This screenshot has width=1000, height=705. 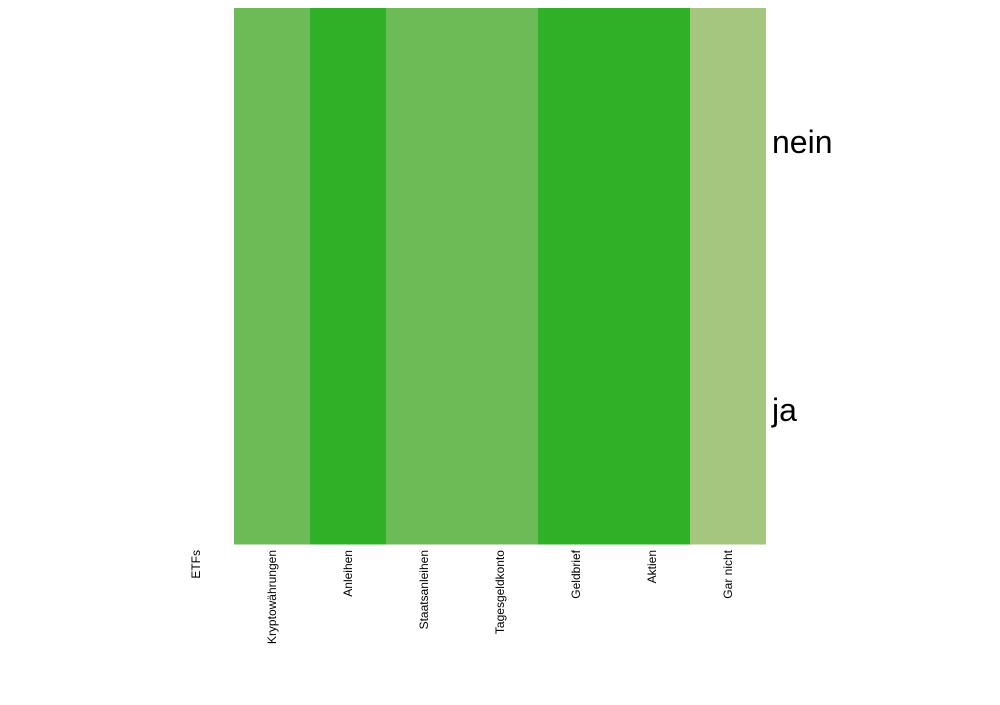 What do you see at coordinates (500, 142) in the screenshot?
I see `heatmap-cell-tagesgeldkonto-nein` at bounding box center [500, 142].